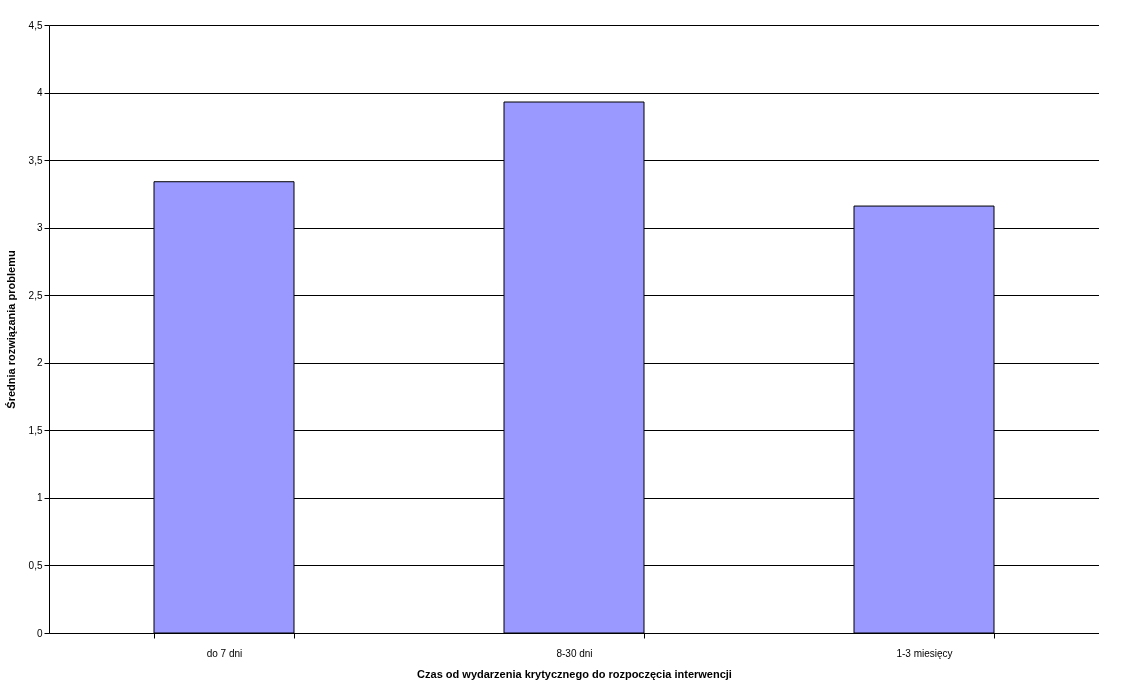  I want to click on y-tick-label: 0, so click(39, 633).